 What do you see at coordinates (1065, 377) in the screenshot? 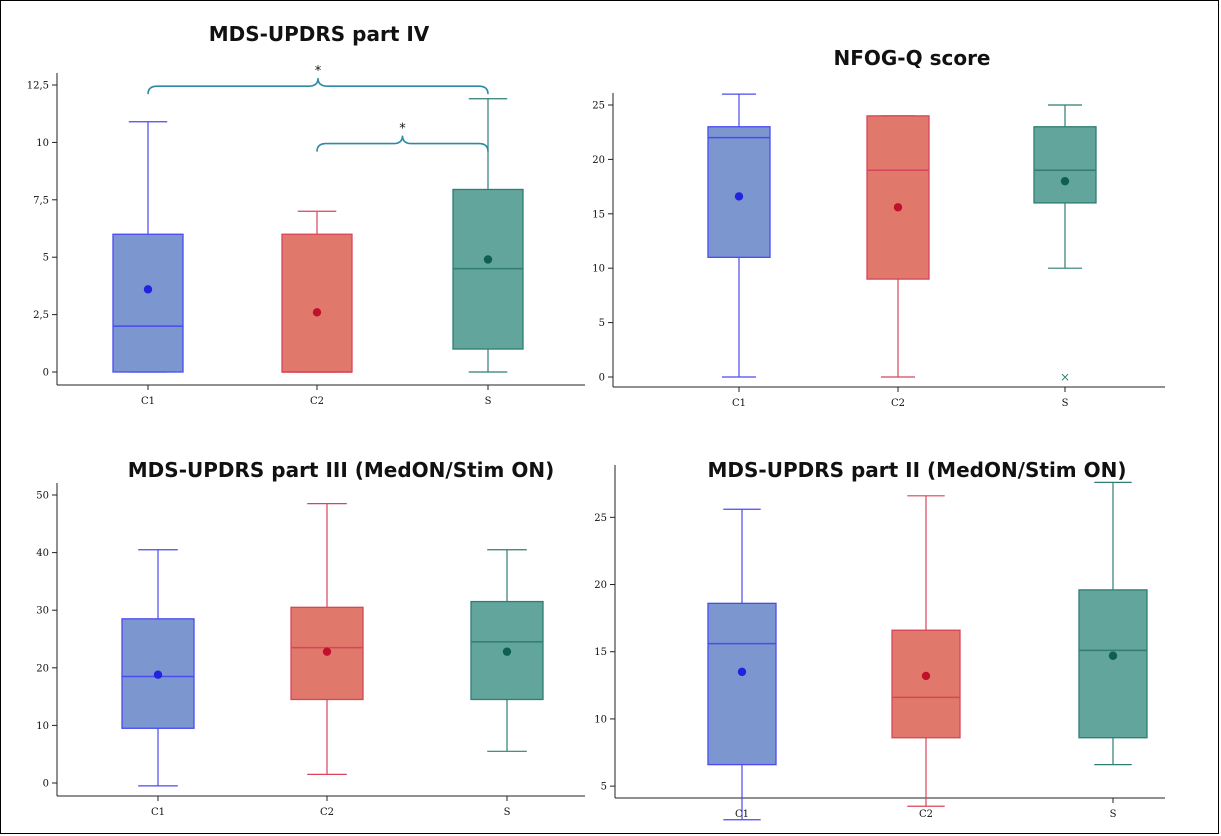
I see `outlier-marker: ×` at bounding box center [1065, 377].